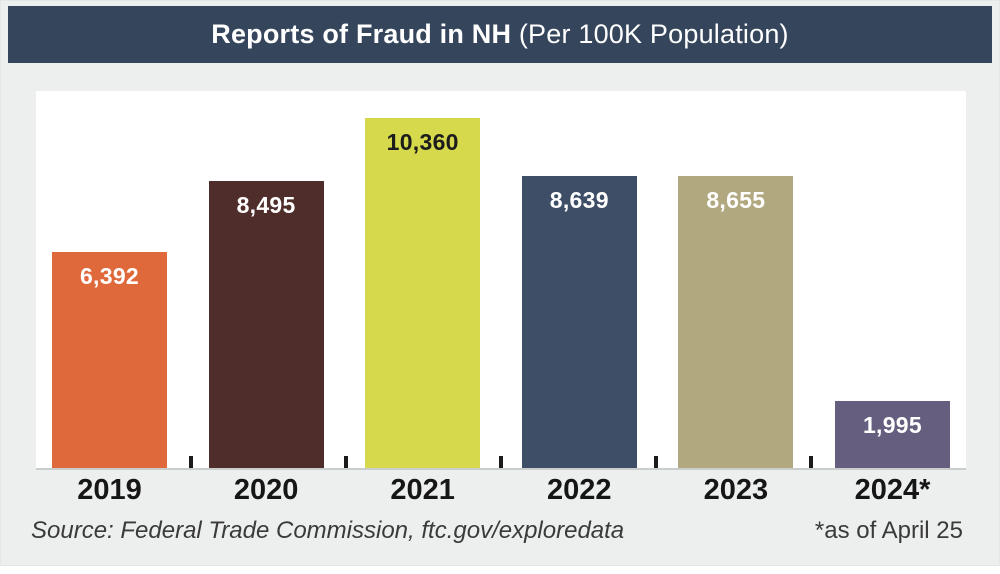 This screenshot has height=574, width=1000. Describe the element at coordinates (109, 490) in the screenshot. I see `x-axis-label: 2019` at that location.